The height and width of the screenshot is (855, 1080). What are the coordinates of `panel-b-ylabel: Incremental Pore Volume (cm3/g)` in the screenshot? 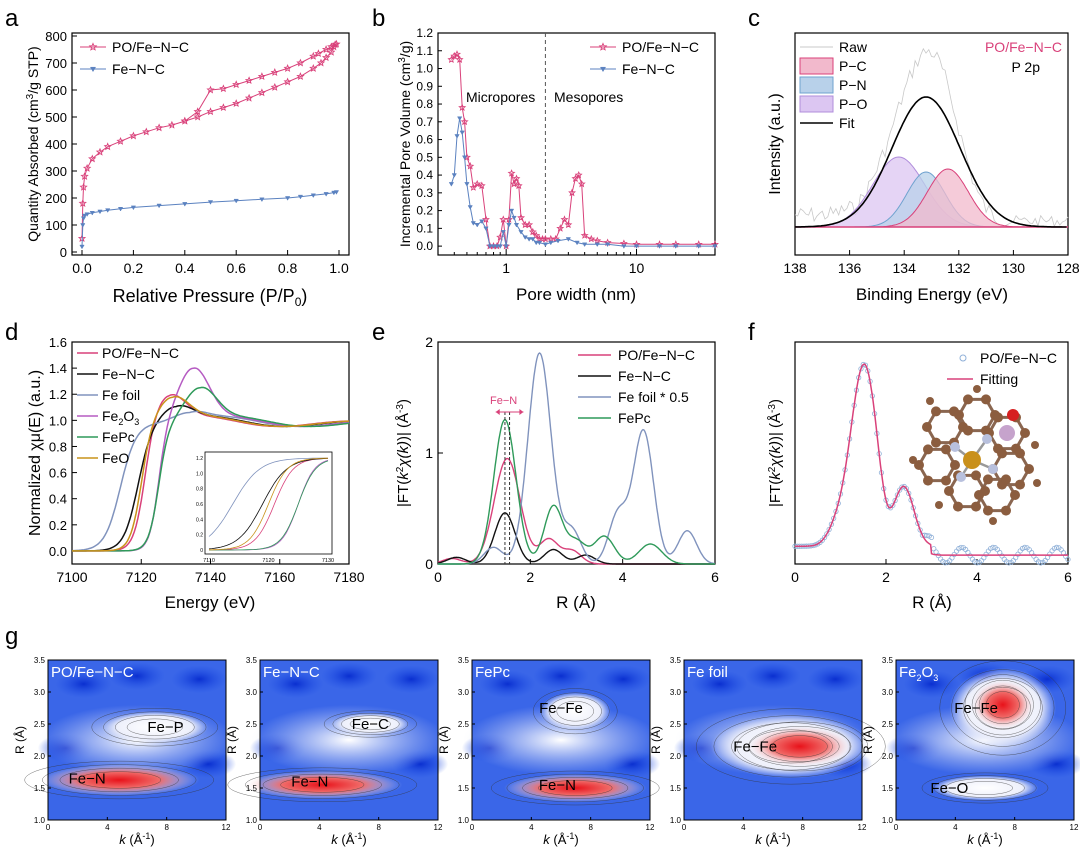 It's located at (405, 144).